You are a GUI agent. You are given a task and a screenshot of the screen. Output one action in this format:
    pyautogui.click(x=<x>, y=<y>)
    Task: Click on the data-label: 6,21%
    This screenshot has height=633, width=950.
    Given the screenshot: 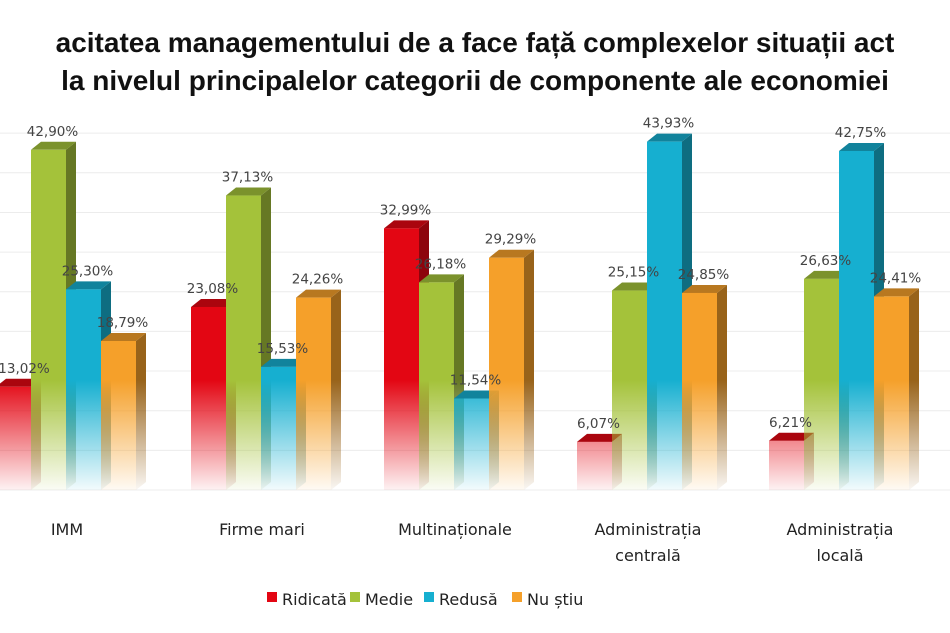 What is the action you would take?
    pyautogui.click(x=790, y=423)
    